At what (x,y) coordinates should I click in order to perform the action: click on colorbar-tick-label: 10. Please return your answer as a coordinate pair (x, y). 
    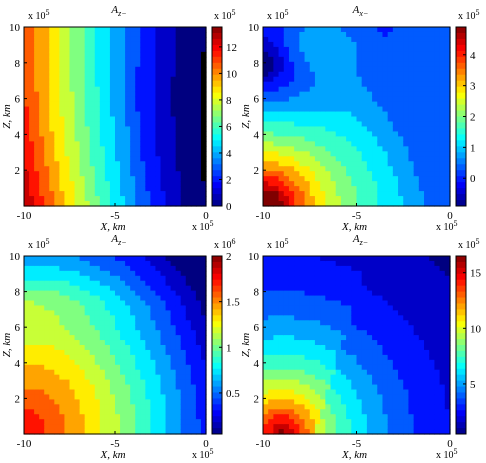
    Looking at the image, I should click on (232, 74).